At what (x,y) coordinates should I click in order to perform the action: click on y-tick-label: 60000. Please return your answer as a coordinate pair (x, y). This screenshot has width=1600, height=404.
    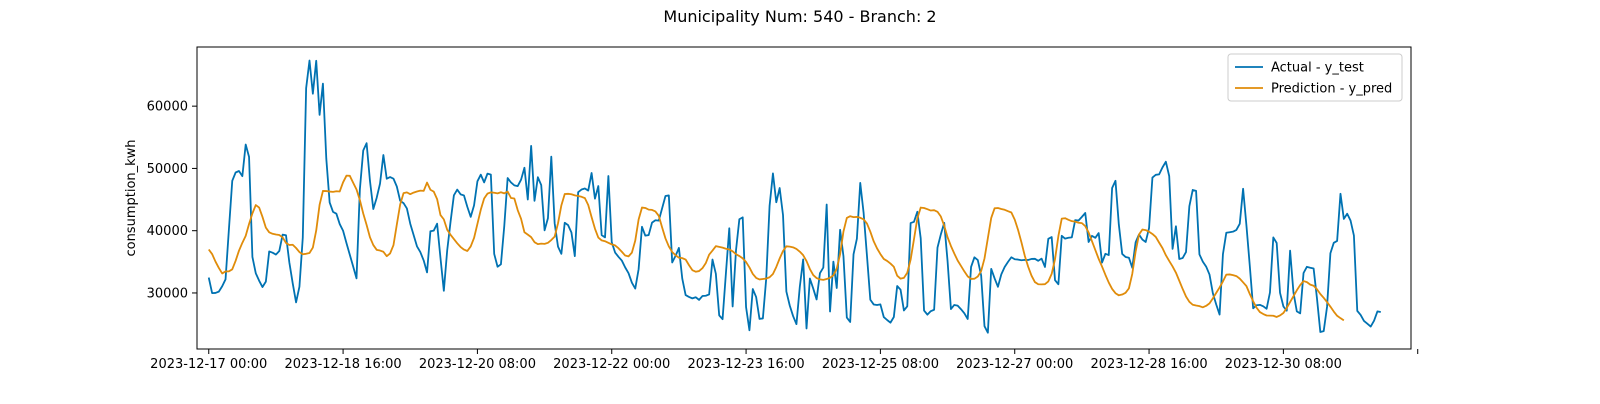
    Looking at the image, I should click on (167, 107).